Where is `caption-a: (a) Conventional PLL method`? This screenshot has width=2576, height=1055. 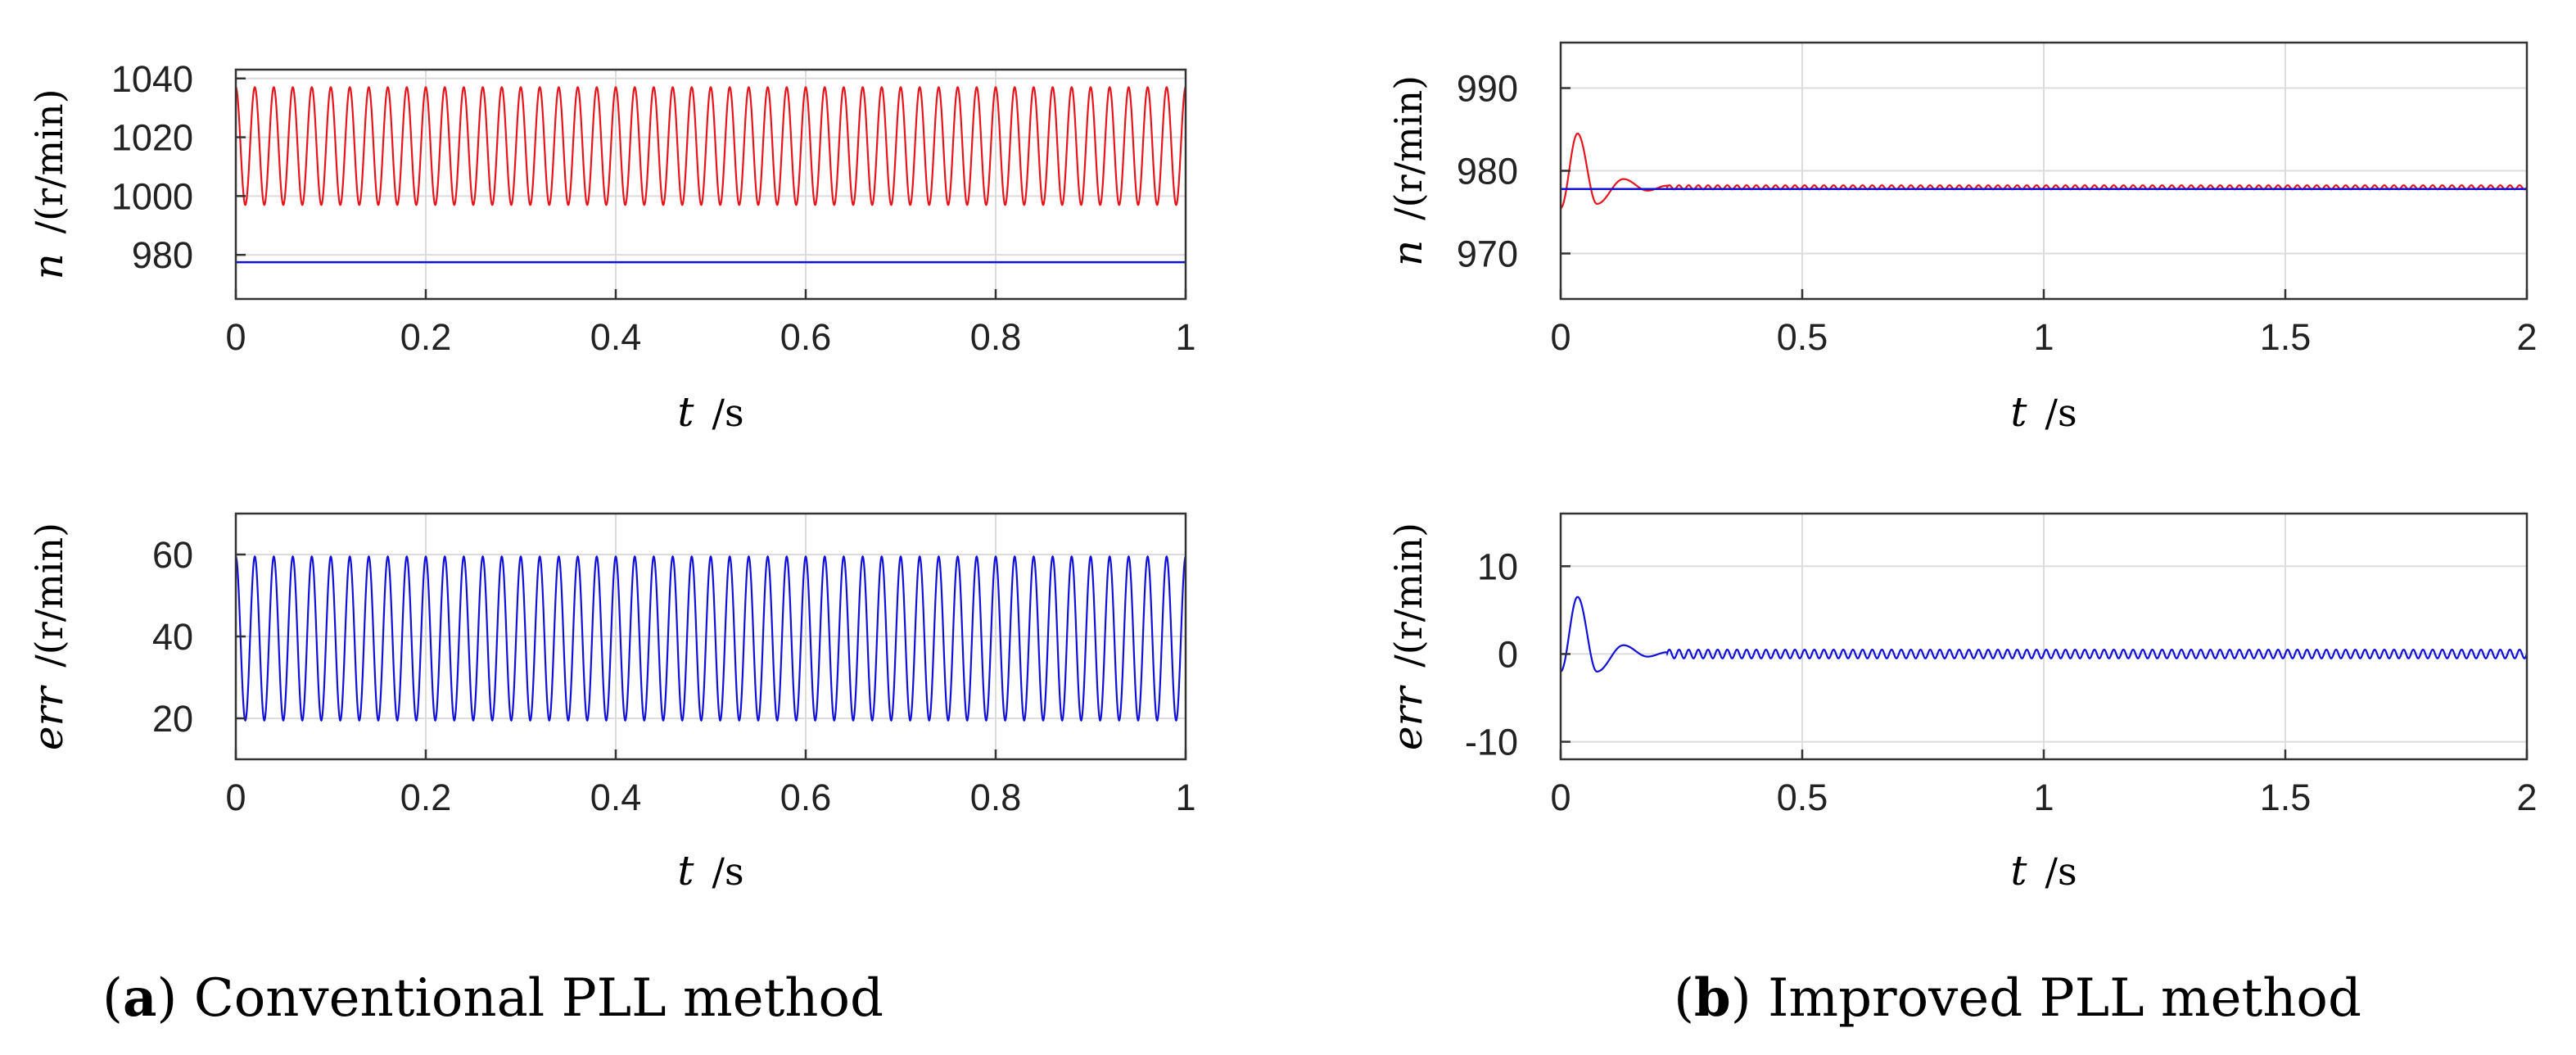
caption-a: (a) Conventional PLL method is located at coordinates (493, 998).